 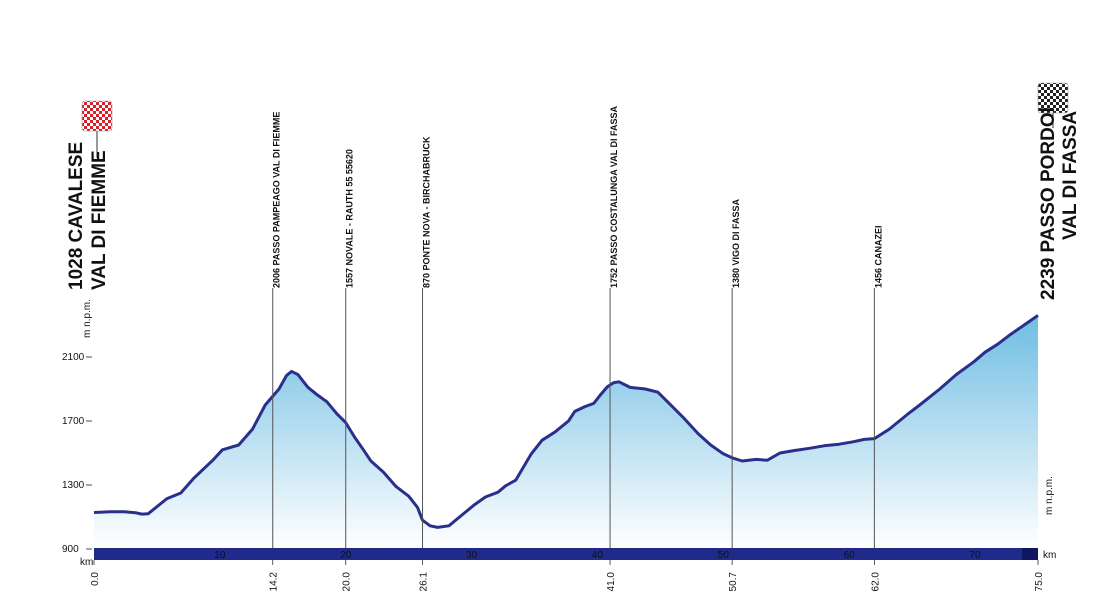 What do you see at coordinates (220, 555) in the screenshot?
I see `km-bar-tick-label: 10` at bounding box center [220, 555].